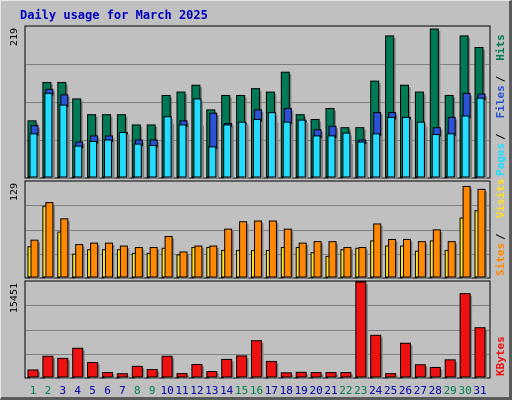 The image size is (512, 400). What do you see at coordinates (33, 390) in the screenshot?
I see `day-label-1: 1` at bounding box center [33, 390].